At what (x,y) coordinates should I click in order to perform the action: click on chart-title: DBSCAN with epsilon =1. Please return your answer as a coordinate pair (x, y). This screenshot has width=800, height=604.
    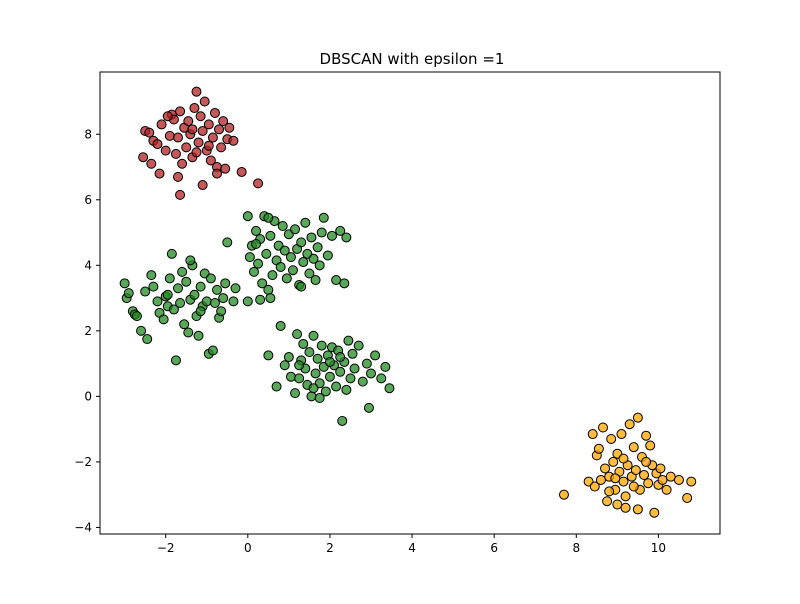
    Looking at the image, I should click on (412, 59).